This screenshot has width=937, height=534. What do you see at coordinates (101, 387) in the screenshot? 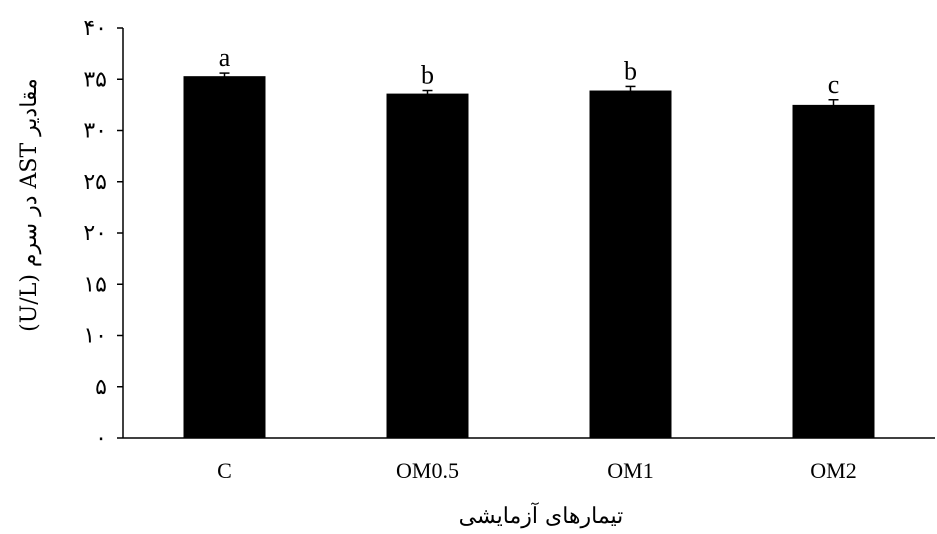
I see `y-tick-label: ۵` at bounding box center [101, 387].